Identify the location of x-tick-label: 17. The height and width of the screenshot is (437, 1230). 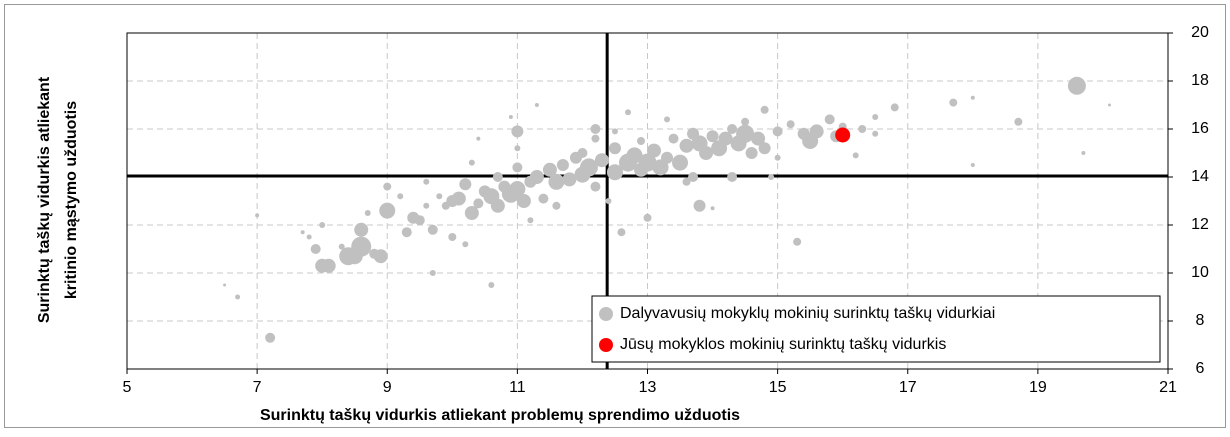
(908, 387).